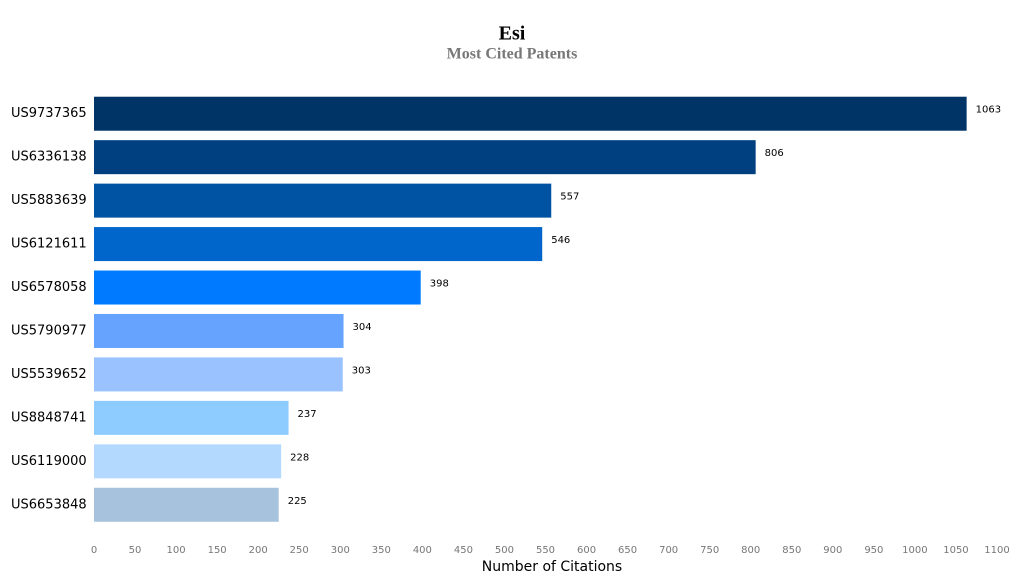 The height and width of the screenshot is (585, 1024). I want to click on x-tick-label: 700, so click(668, 550).